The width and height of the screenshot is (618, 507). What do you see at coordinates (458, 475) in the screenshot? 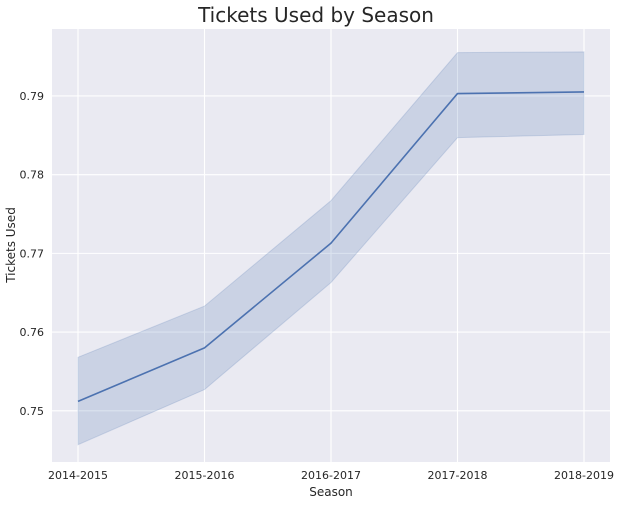
I see `x-tick-label: 2017-2018` at bounding box center [458, 475].